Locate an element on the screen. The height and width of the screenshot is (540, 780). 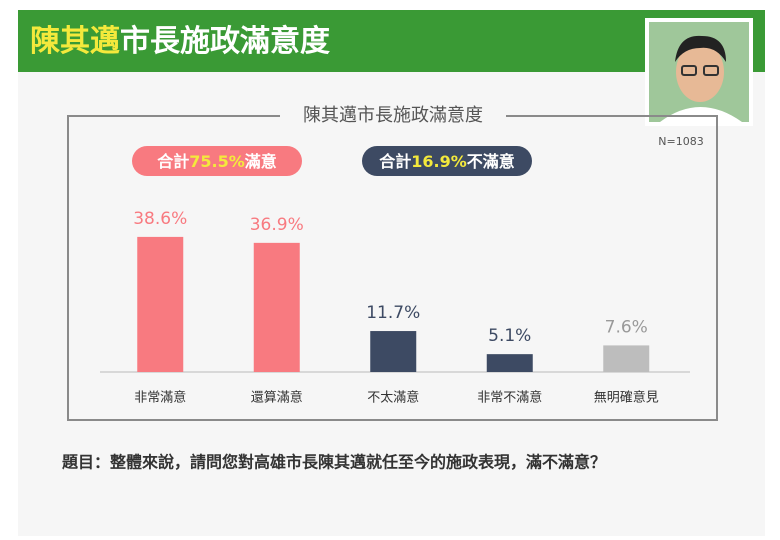
sample-note: N=1083 is located at coordinates (680, 141).